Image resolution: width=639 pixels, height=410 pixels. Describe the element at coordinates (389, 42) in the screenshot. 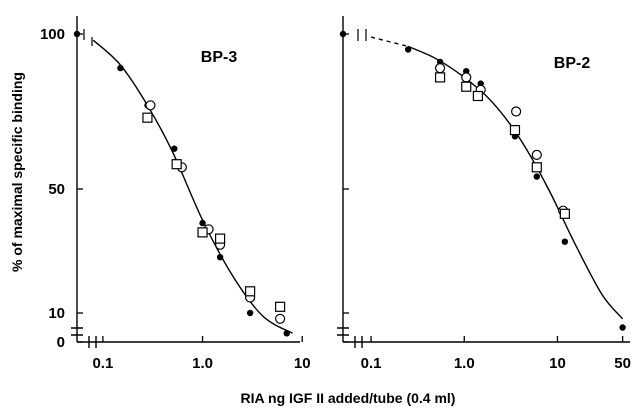

I see `fitted-curve-extrapolated` at that location.